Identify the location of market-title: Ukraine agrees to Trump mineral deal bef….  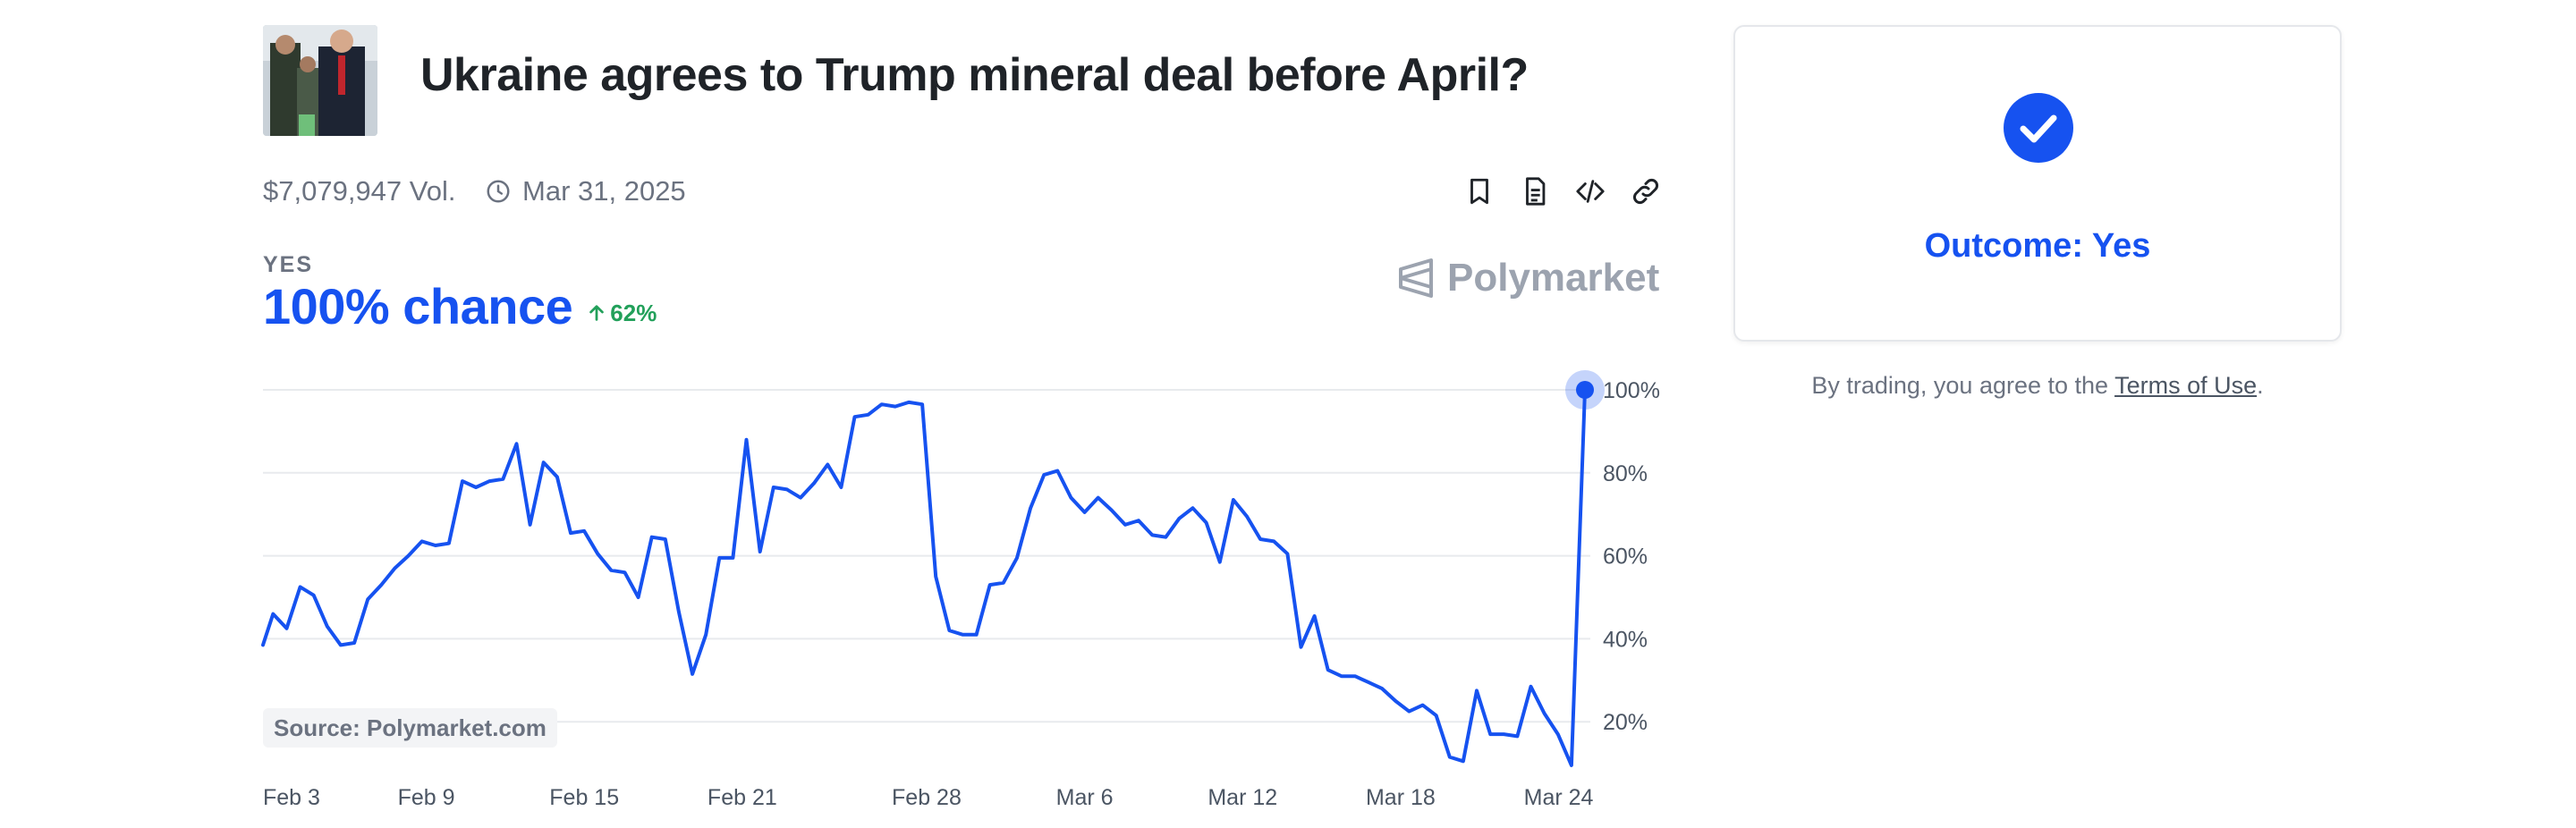
(974, 75).